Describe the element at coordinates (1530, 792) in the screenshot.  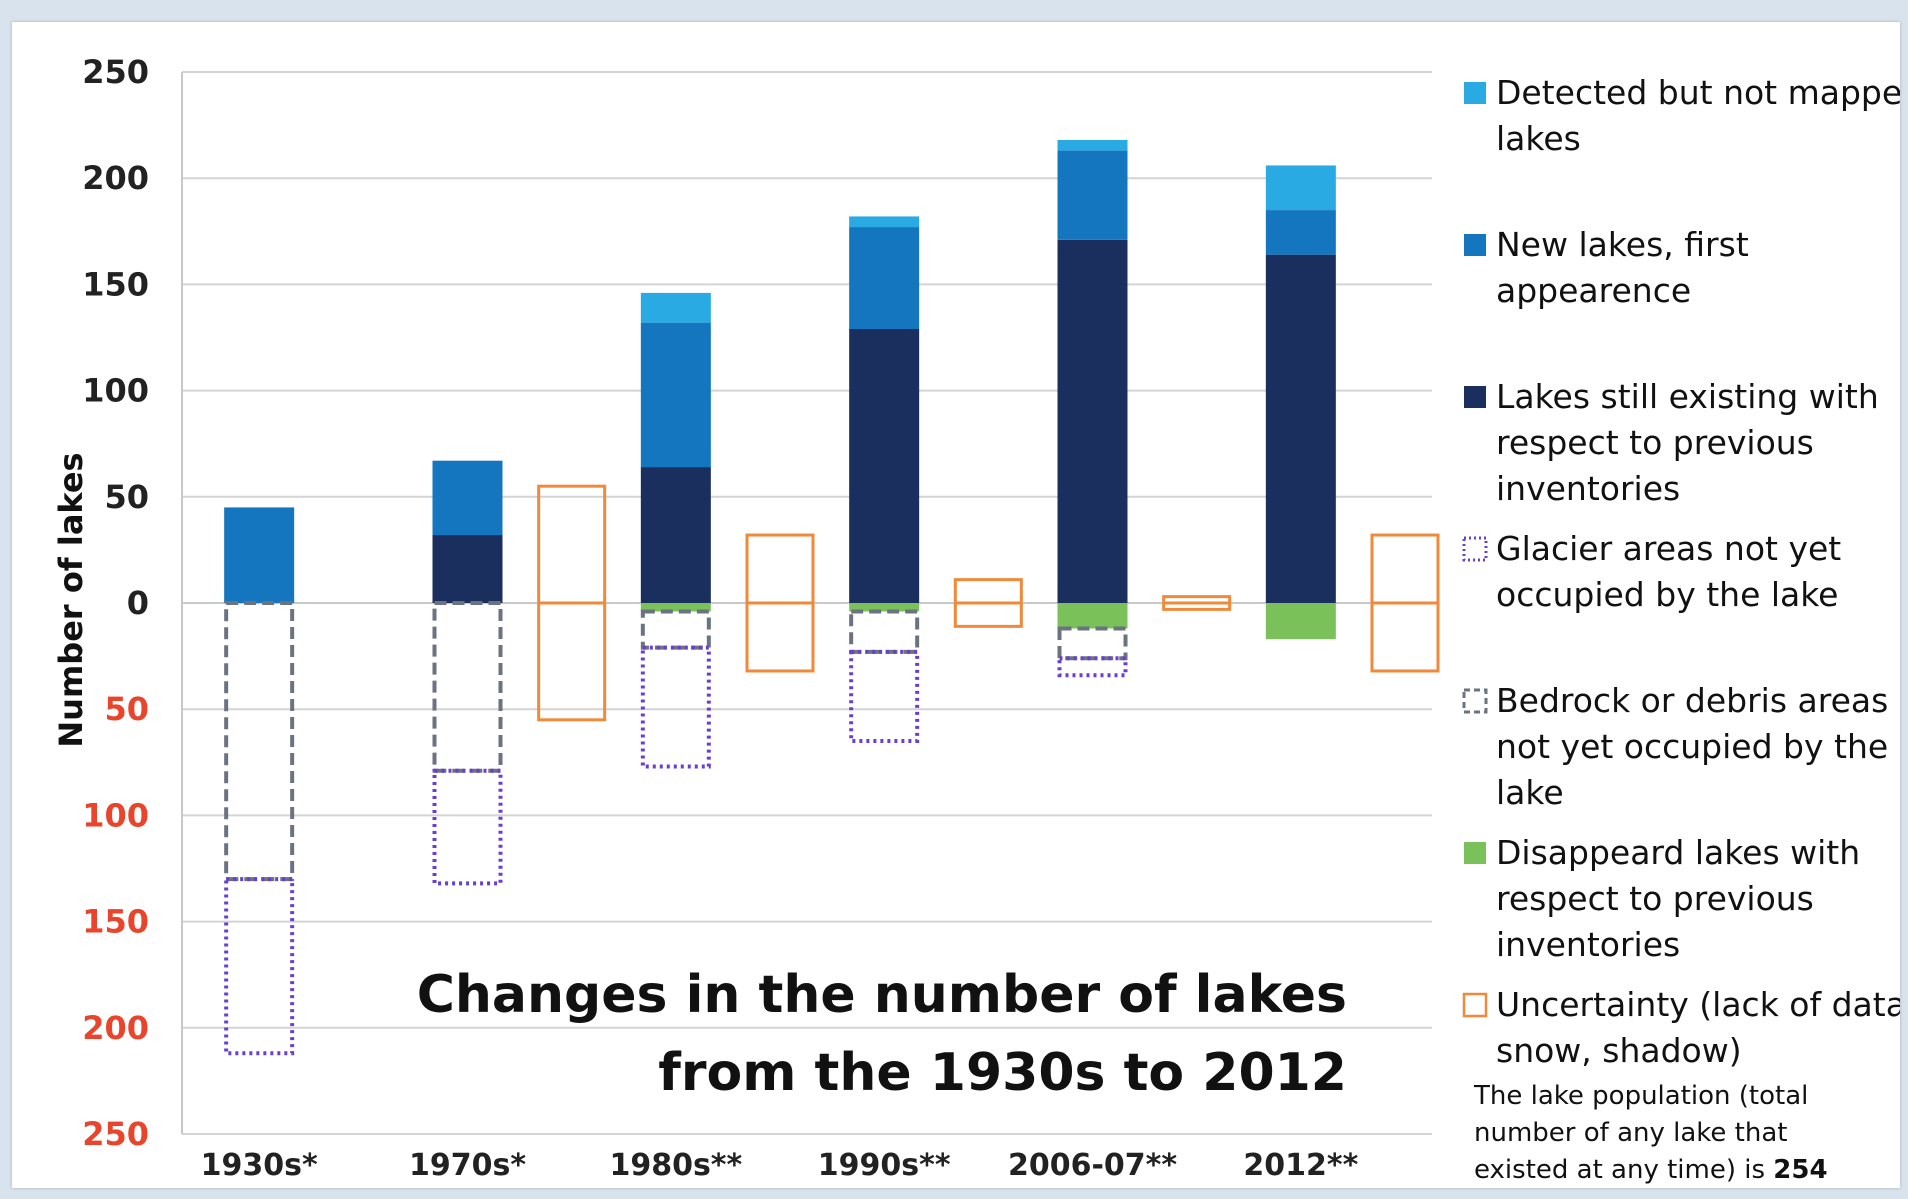
I see `legend-label: lake` at that location.